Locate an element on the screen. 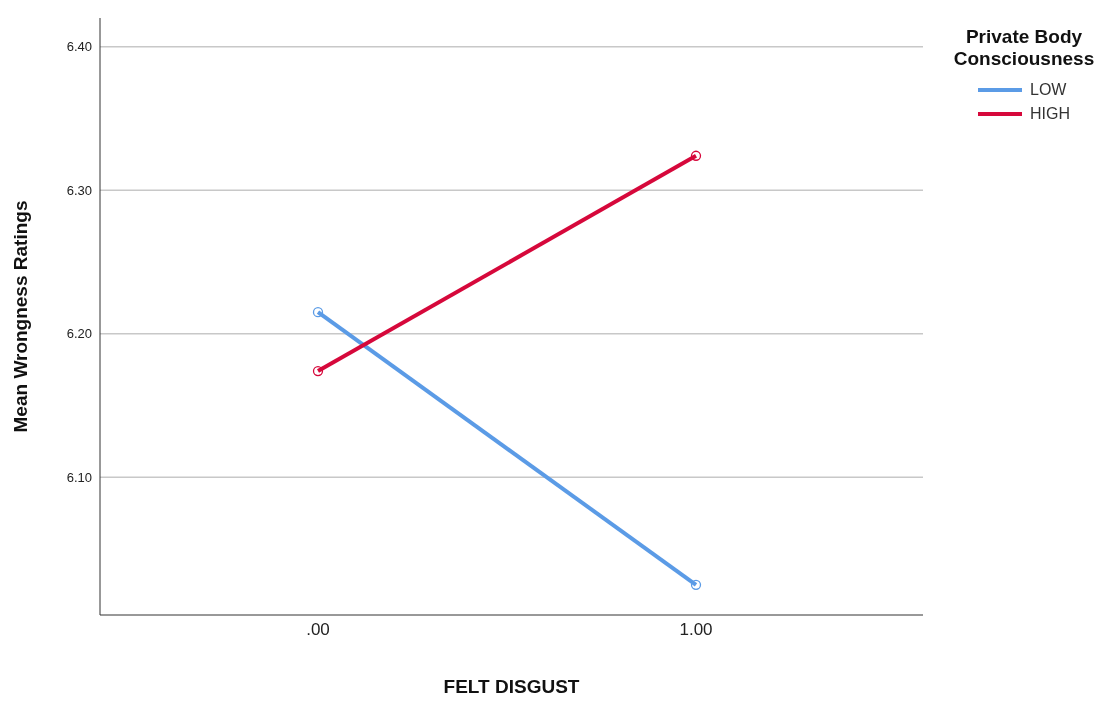 The image size is (1114, 713). legend-label: HIGH is located at coordinates (1050, 114).